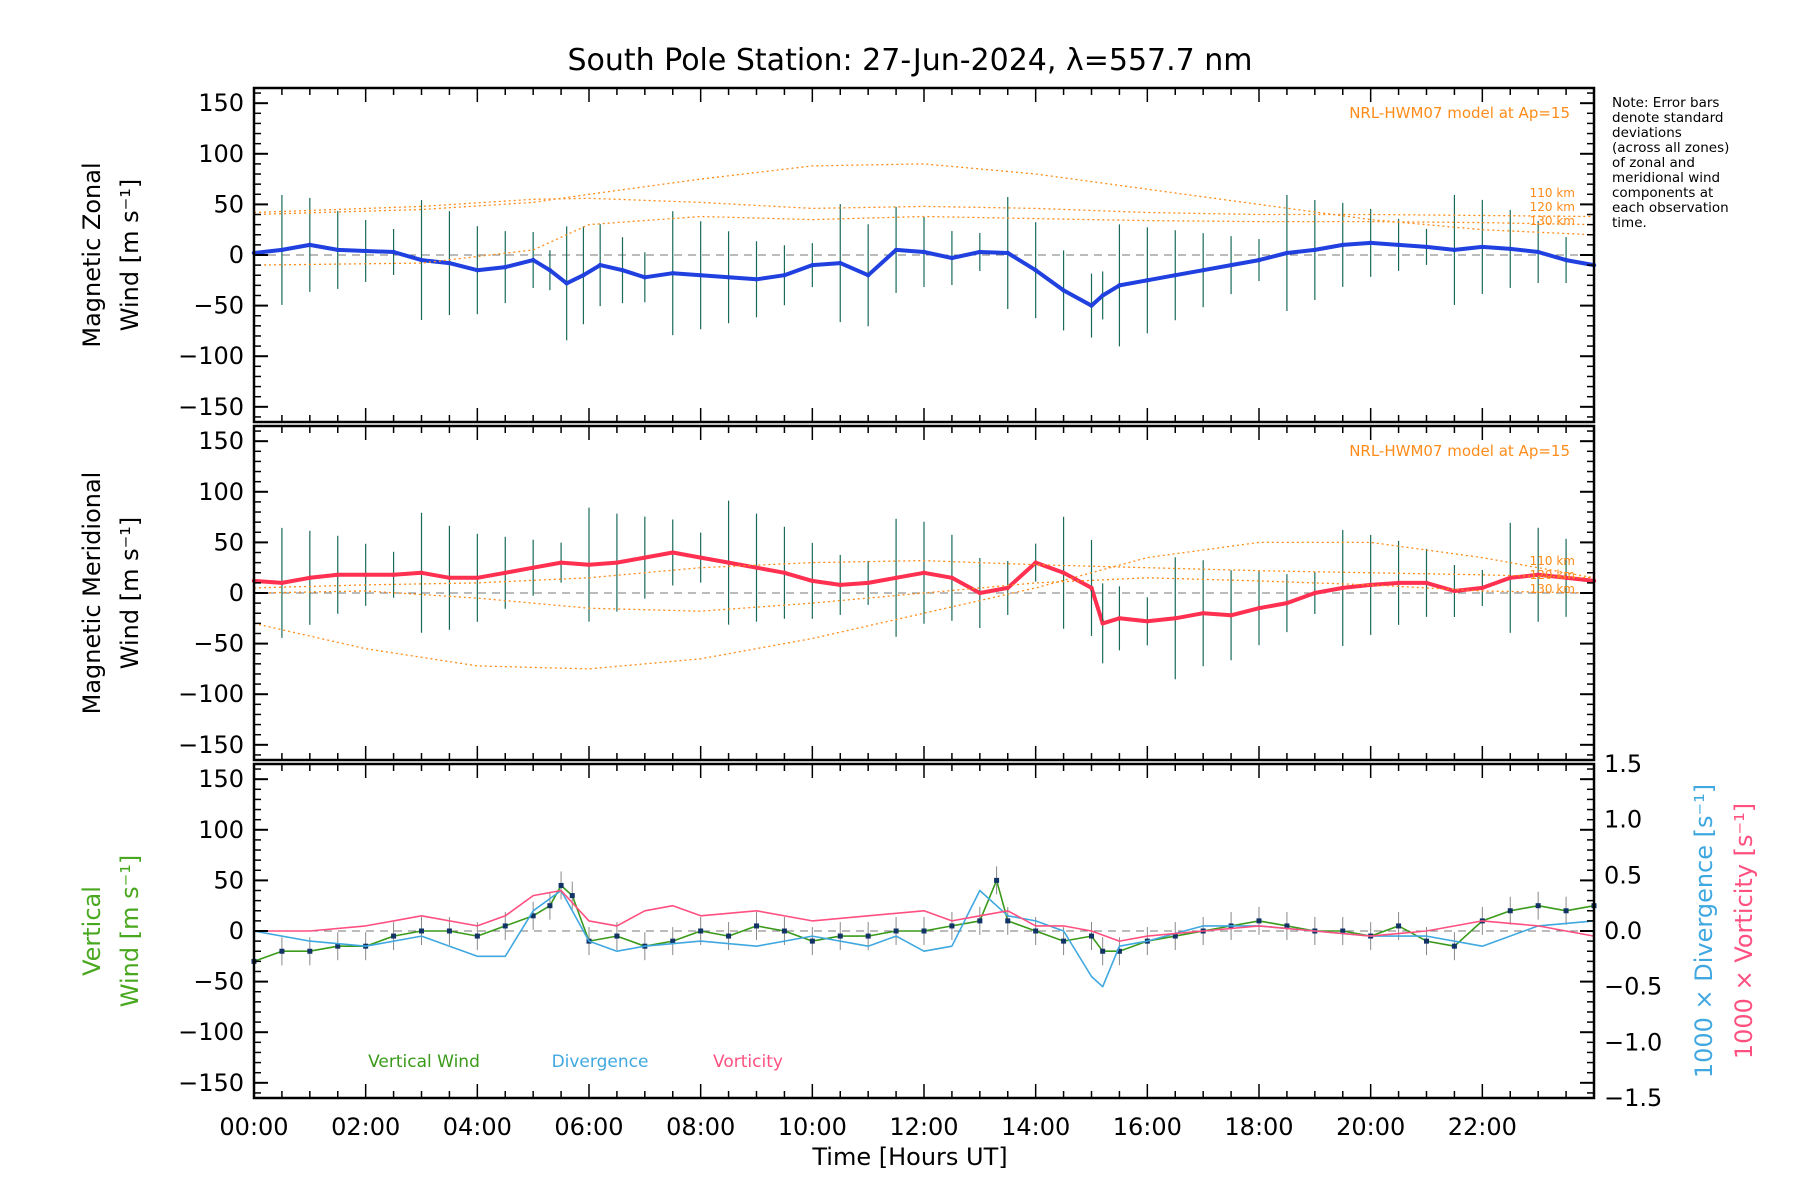  What do you see at coordinates (909, 1157) in the screenshot?
I see `x-axis-label: Time [Hours UT]` at bounding box center [909, 1157].